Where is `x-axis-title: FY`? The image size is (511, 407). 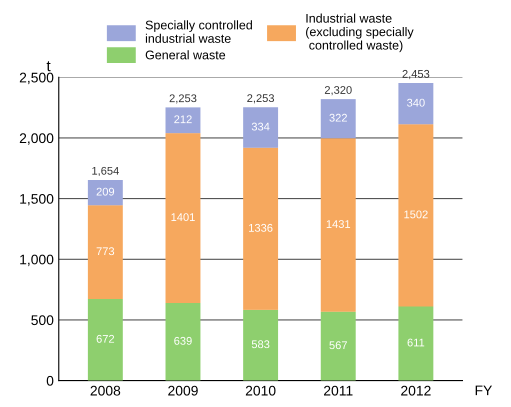
x-axis-title: FY is located at coordinates (484, 391).